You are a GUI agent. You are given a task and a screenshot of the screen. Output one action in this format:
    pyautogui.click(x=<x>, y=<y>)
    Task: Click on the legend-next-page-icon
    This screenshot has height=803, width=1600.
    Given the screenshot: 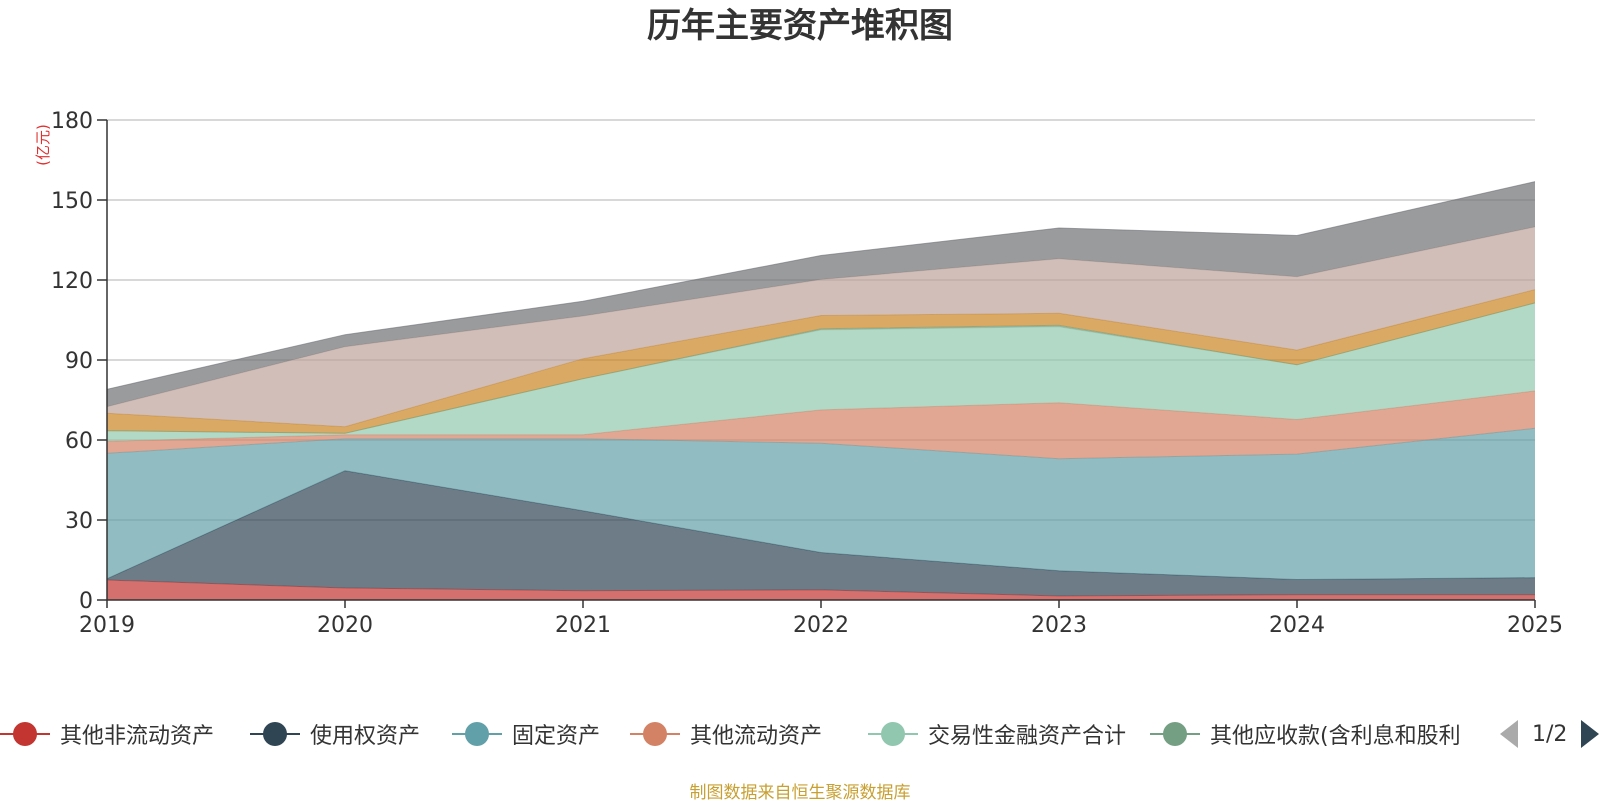 What is the action you would take?
    pyautogui.click(x=1590, y=734)
    